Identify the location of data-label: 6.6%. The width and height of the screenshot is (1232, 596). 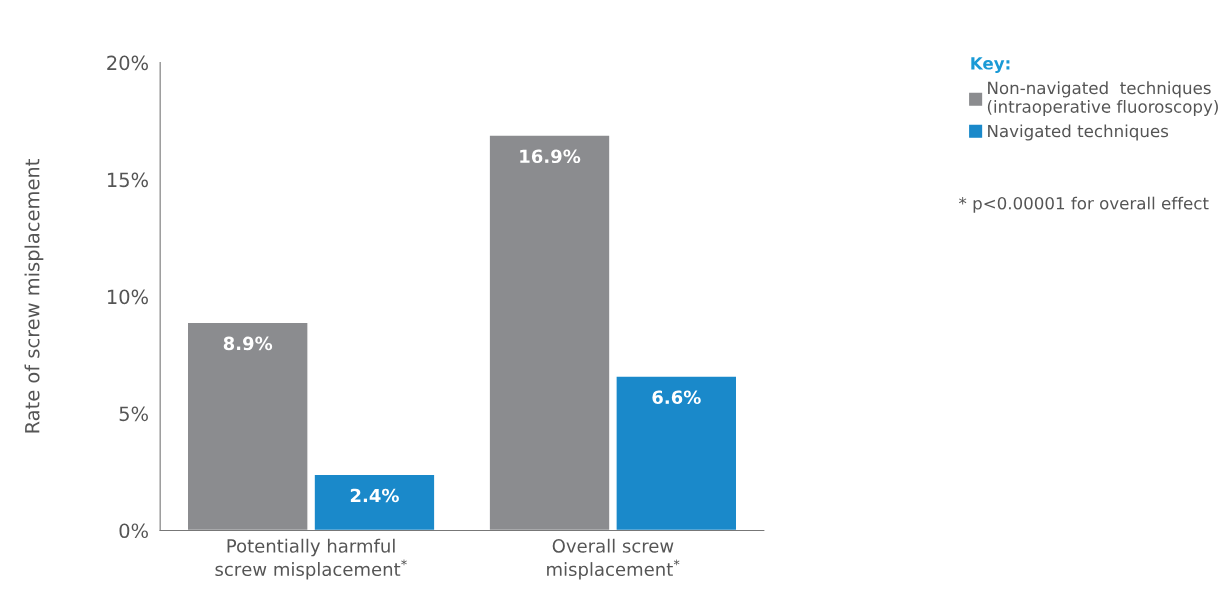
(676, 397).